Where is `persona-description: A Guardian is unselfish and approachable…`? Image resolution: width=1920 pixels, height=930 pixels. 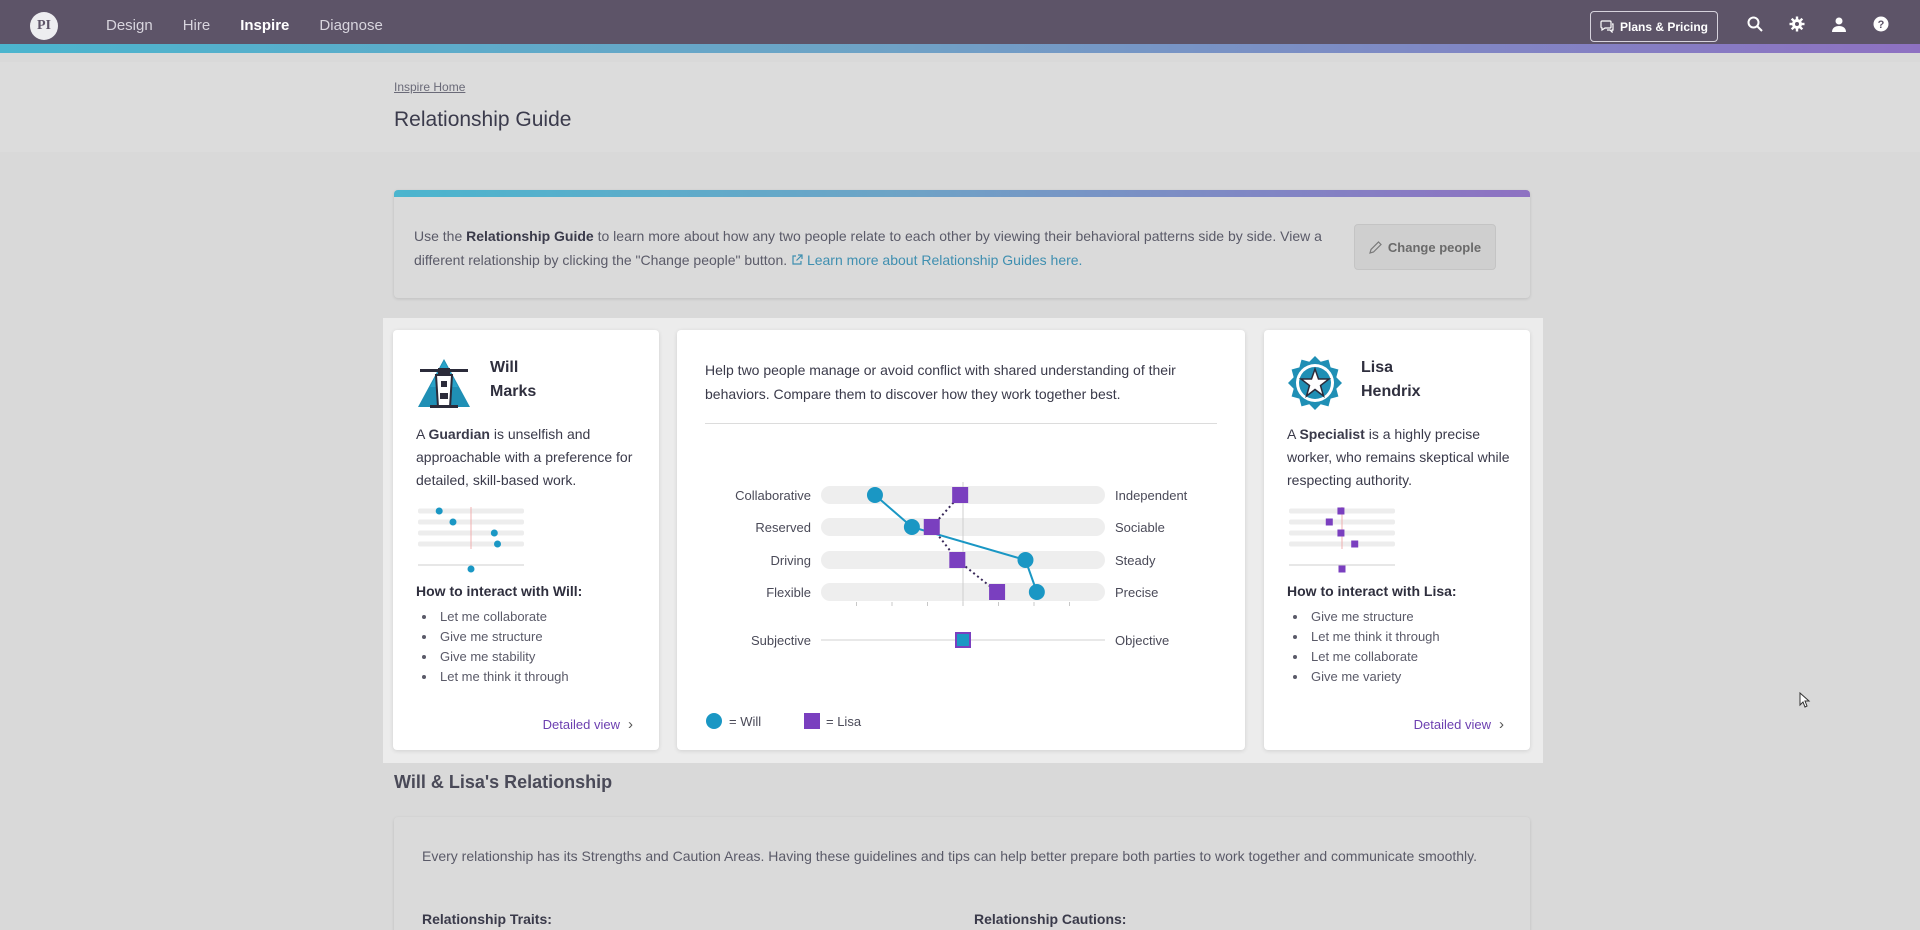 persona-description: A Guardian is unselfish and approachable… is located at coordinates (528, 457).